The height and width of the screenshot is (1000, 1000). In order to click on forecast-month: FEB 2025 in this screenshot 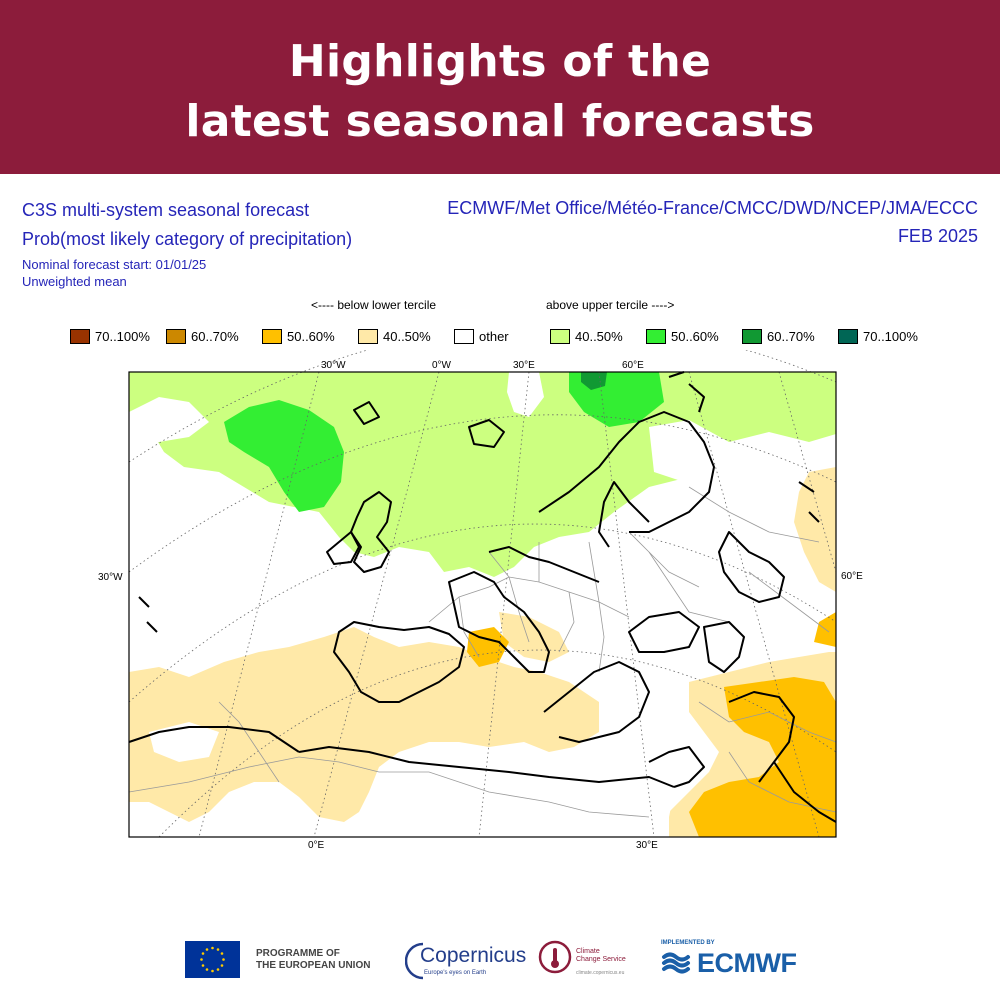, I will do `click(937, 236)`.